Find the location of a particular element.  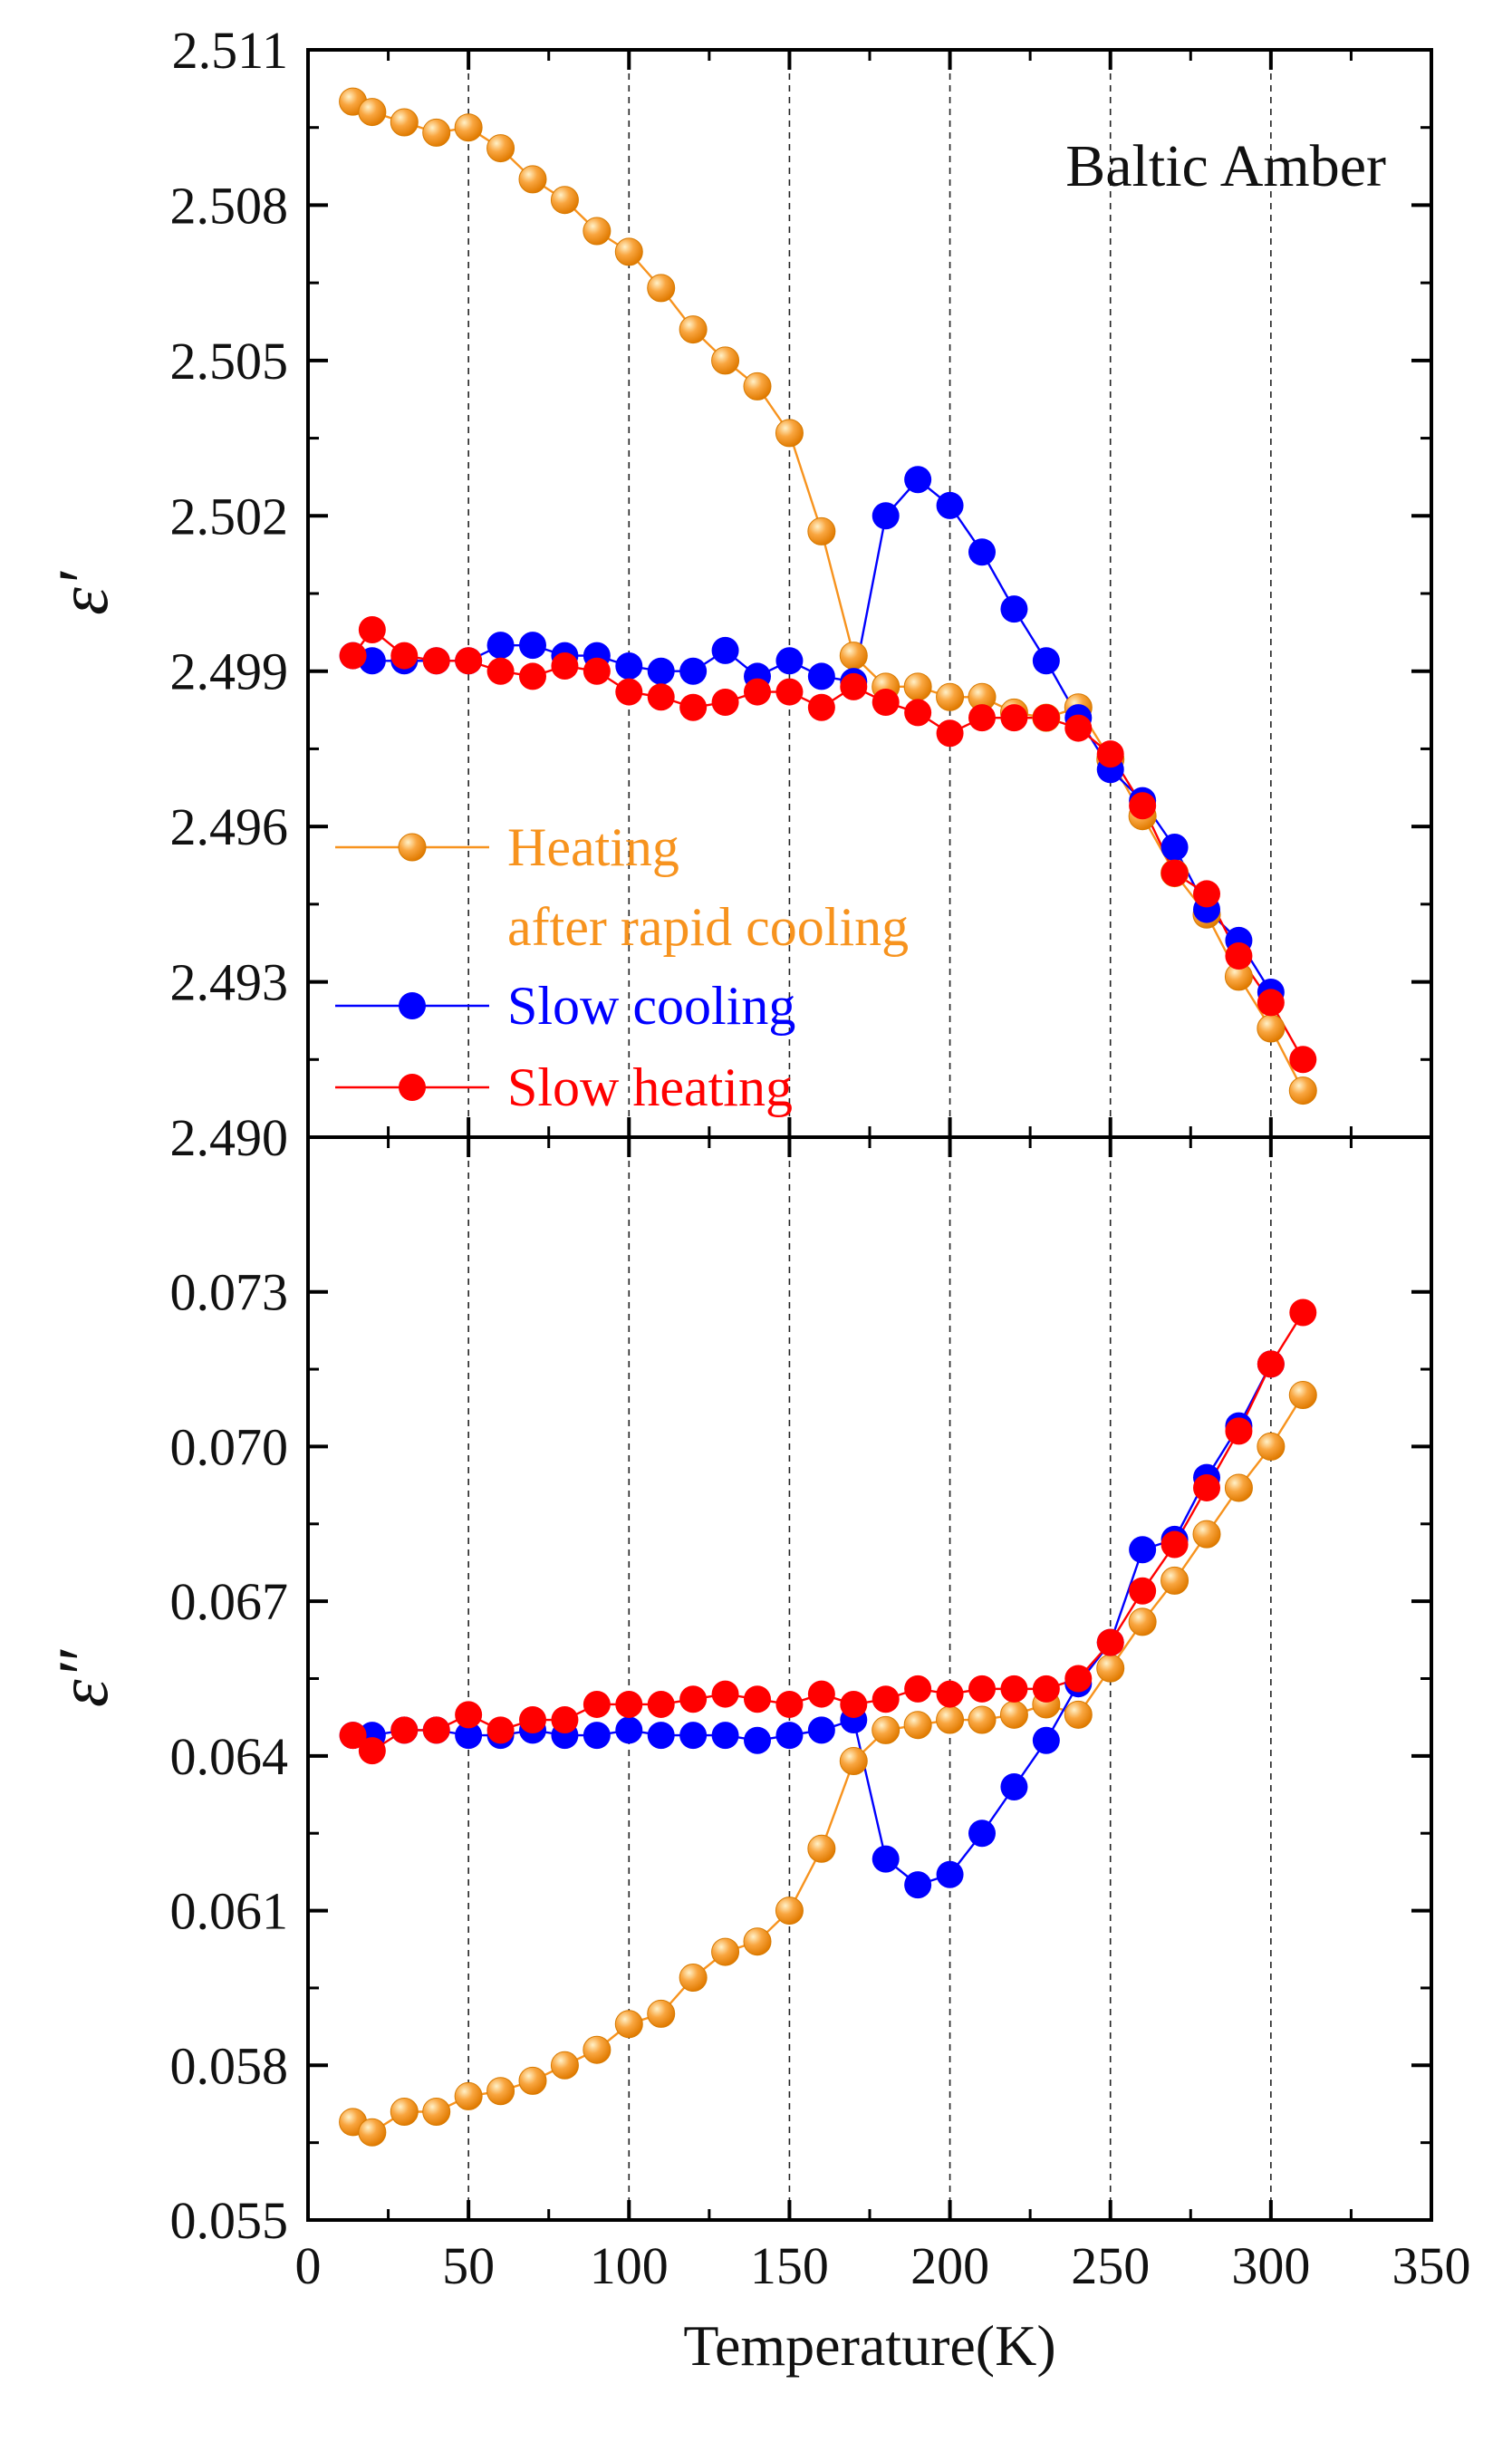

x-tick-label: 100 is located at coordinates (629, 2265).